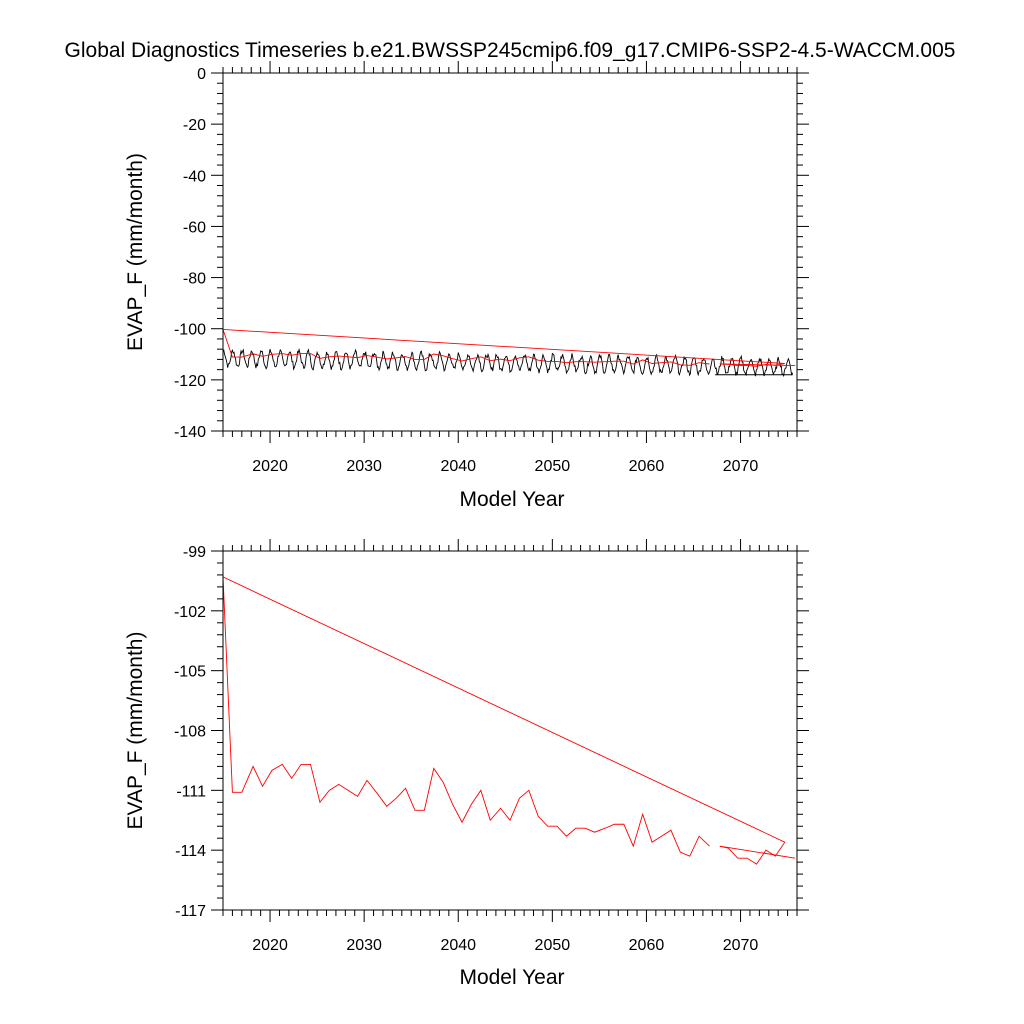 Image resolution: width=1024 pixels, height=1024 pixels. I want to click on y-tick-label: -80, so click(194, 279).